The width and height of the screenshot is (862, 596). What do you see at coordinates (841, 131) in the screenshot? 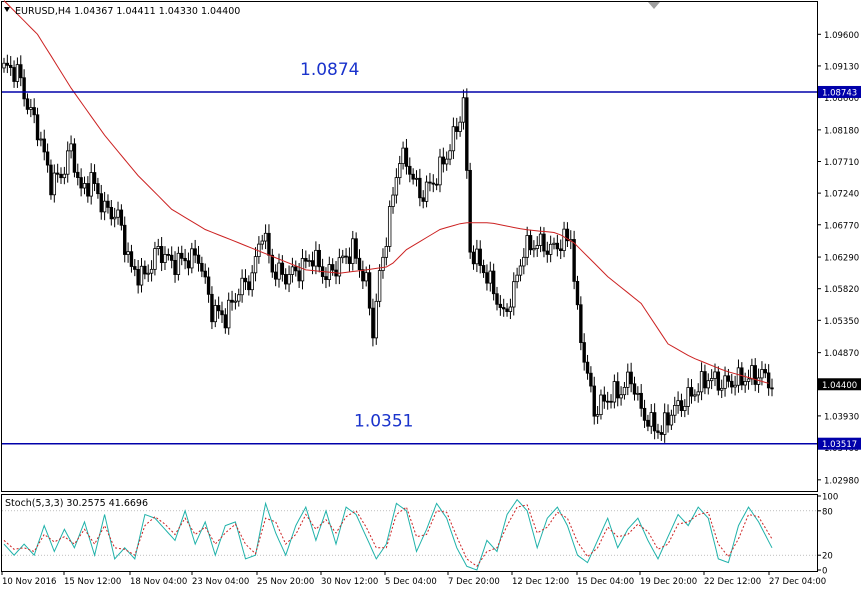
I see `price-tick-label: 1.08180` at bounding box center [841, 131].